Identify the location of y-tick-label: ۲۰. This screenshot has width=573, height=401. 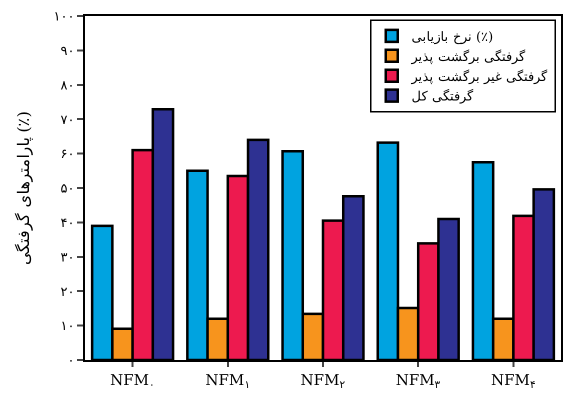
(67, 292).